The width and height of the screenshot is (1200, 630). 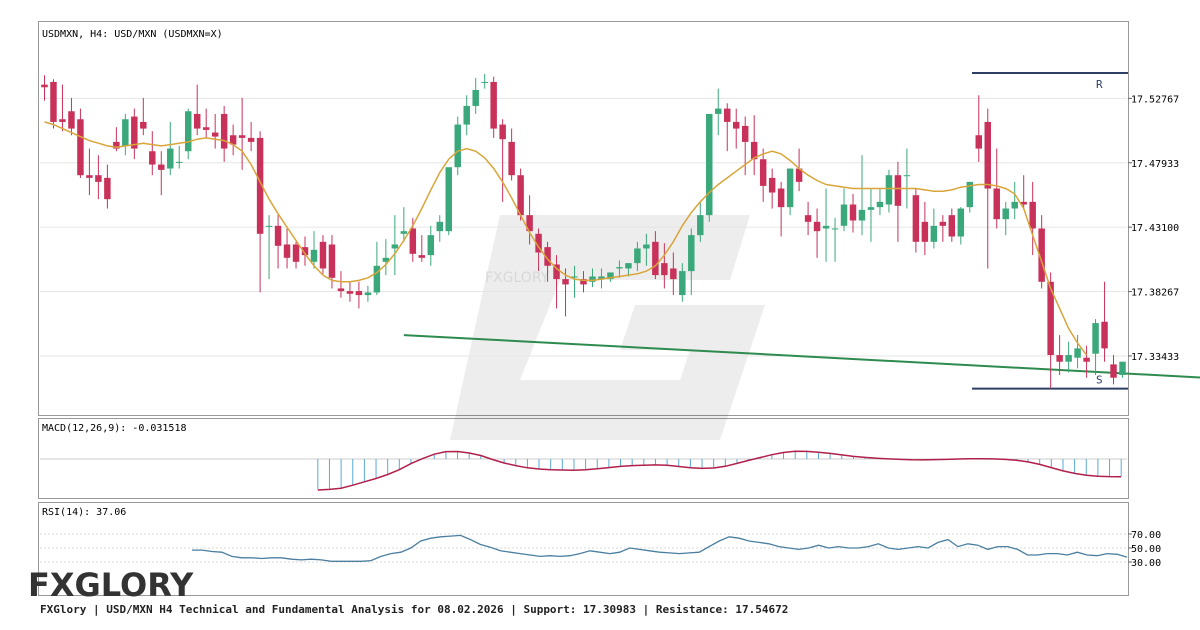 I want to click on trendline, so click(x=801, y=356).